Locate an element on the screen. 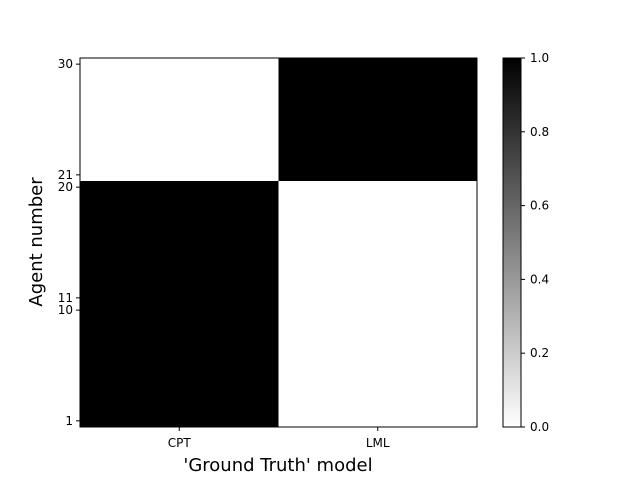 The width and height of the screenshot is (640, 485). x-axis-title: 'Ground Truth' model is located at coordinates (277, 465).